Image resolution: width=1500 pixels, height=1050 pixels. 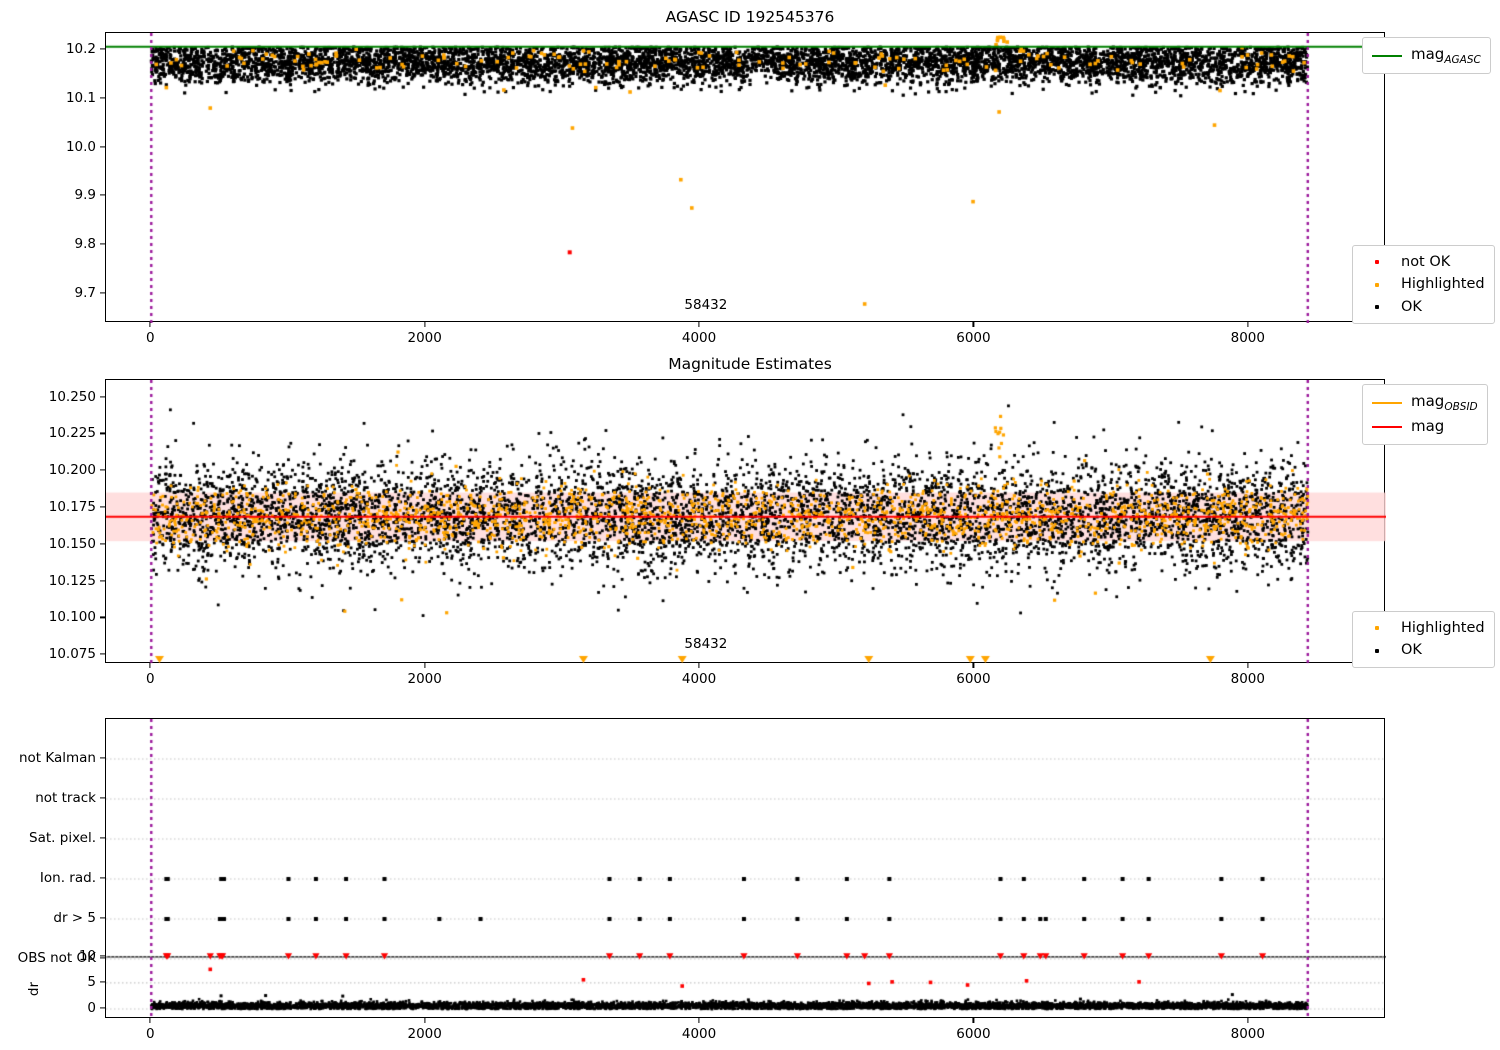 What do you see at coordinates (72, 617) in the screenshot?
I see `ytick-est-6: 10.100` at bounding box center [72, 617].